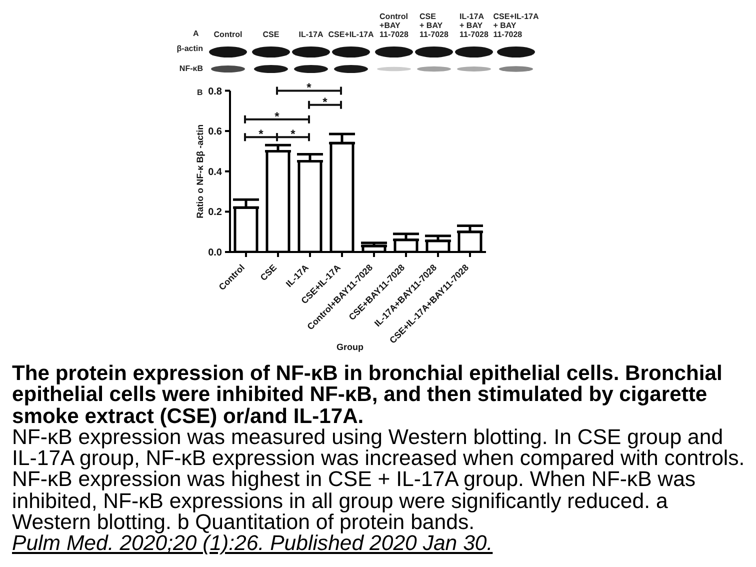  Describe the element at coordinates (311, 34) in the screenshot. I see `text: IL-17A` at that location.